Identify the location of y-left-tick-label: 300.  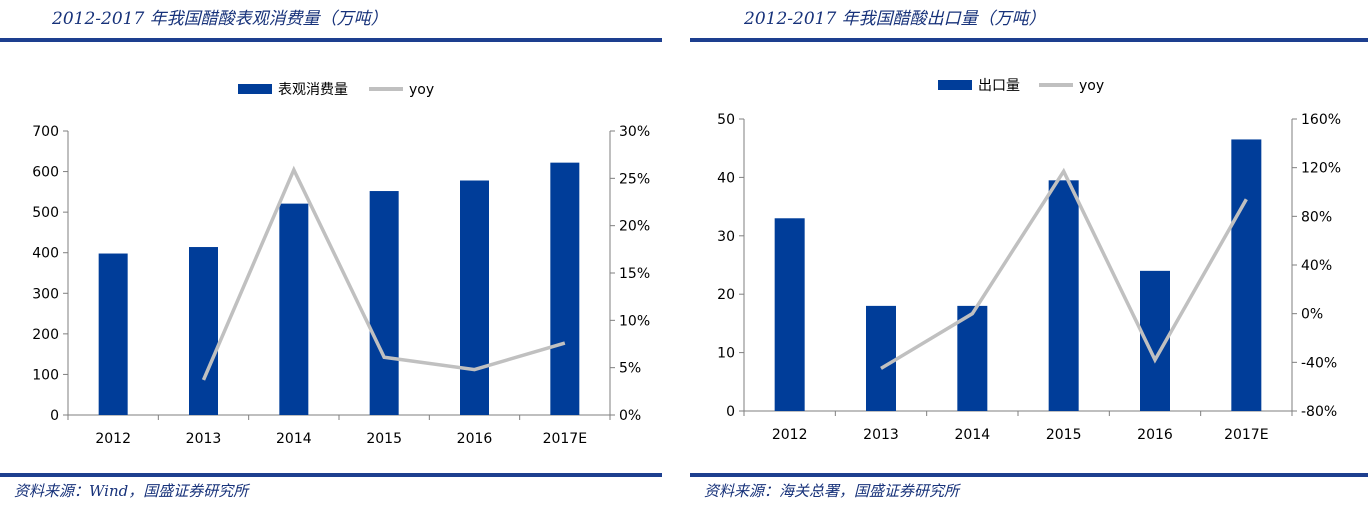
(45, 294).